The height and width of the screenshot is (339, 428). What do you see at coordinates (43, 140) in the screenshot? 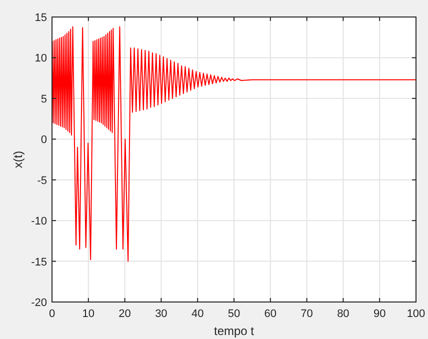
I see `y-tick-label: 0` at bounding box center [43, 140].